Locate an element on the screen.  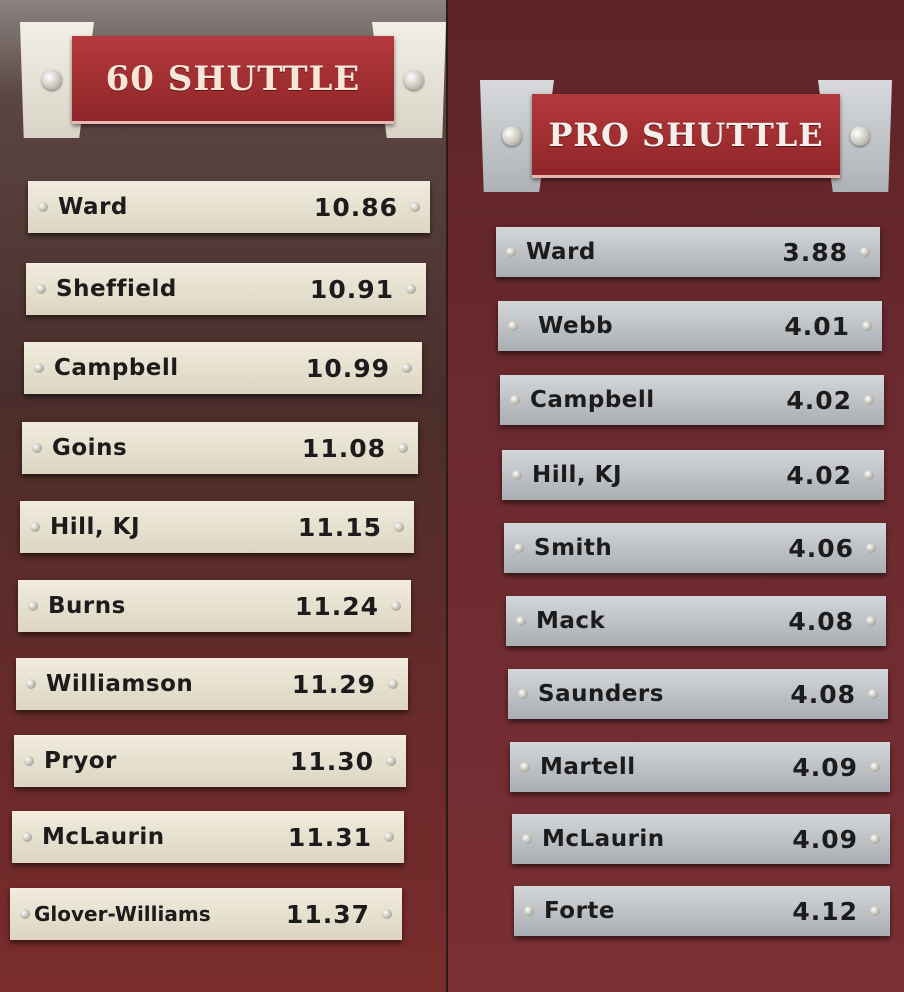
name-plate: Mack 4.08 is located at coordinates (696, 621).